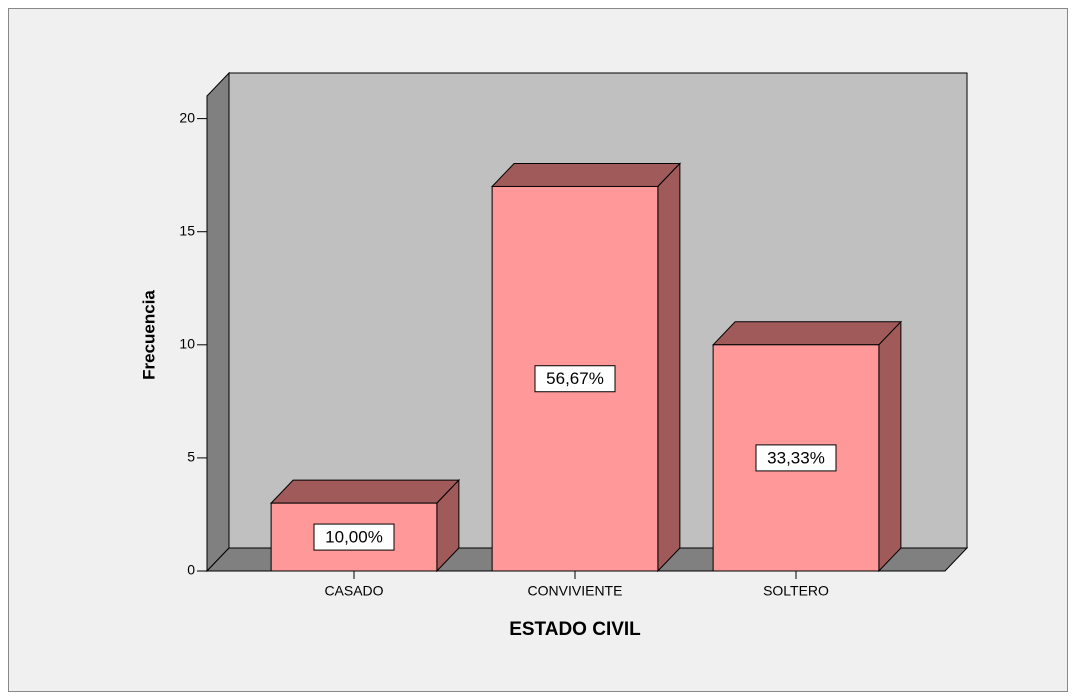  Describe the element at coordinates (148, 335) in the screenshot. I see `y-axis-label: Frecuencia` at that location.